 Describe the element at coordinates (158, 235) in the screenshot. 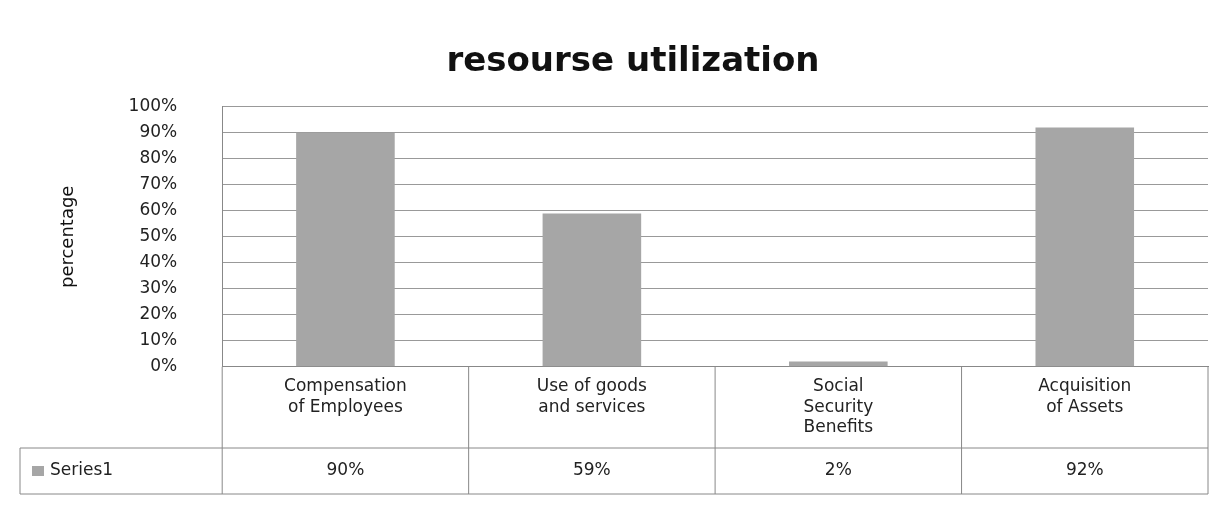

I see `y-tick-label: 50%` at that location.